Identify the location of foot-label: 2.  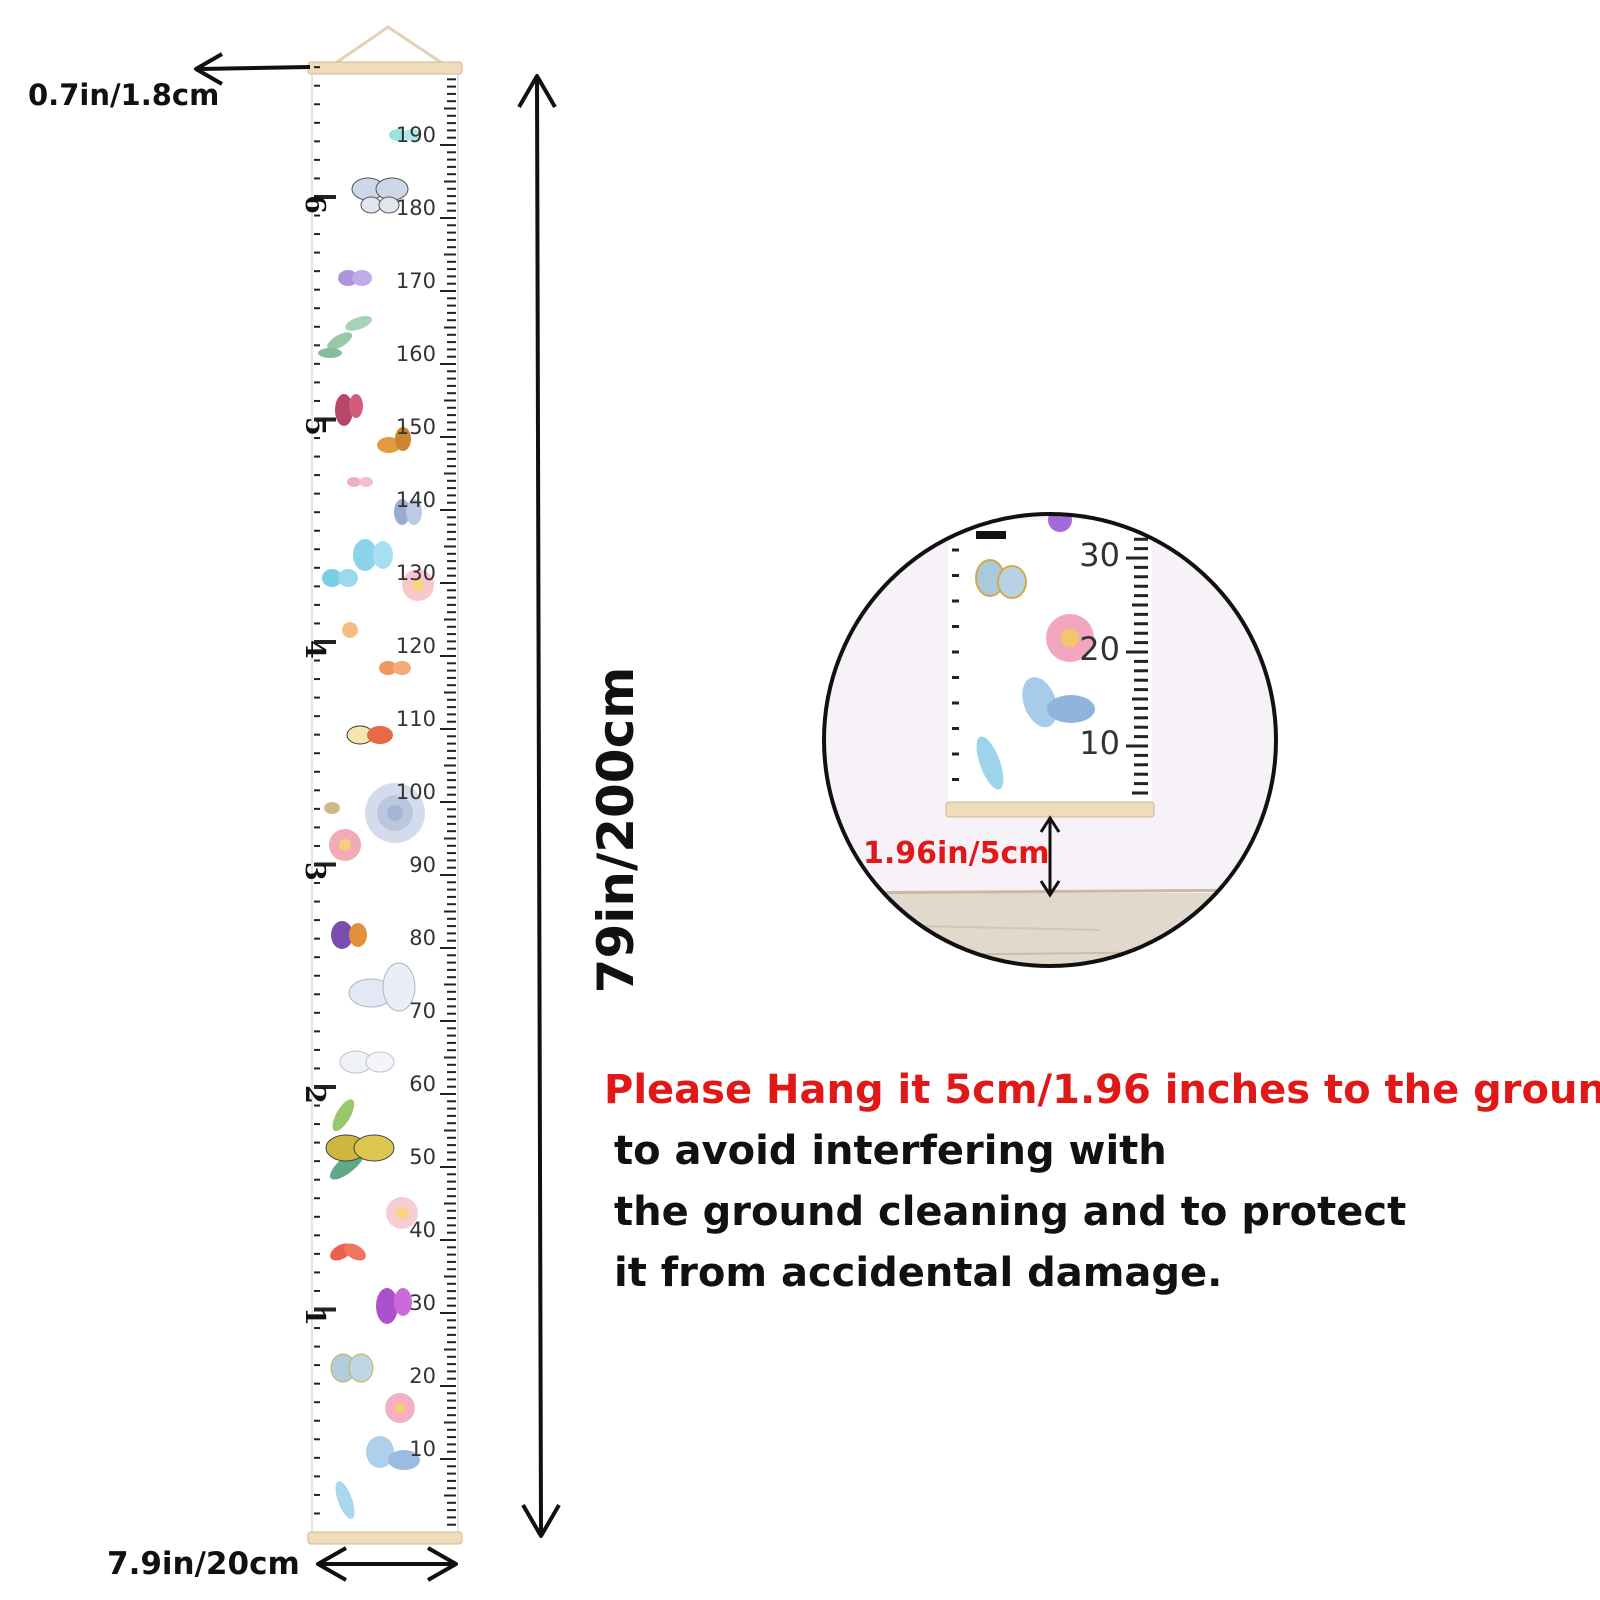
(314, 1094).